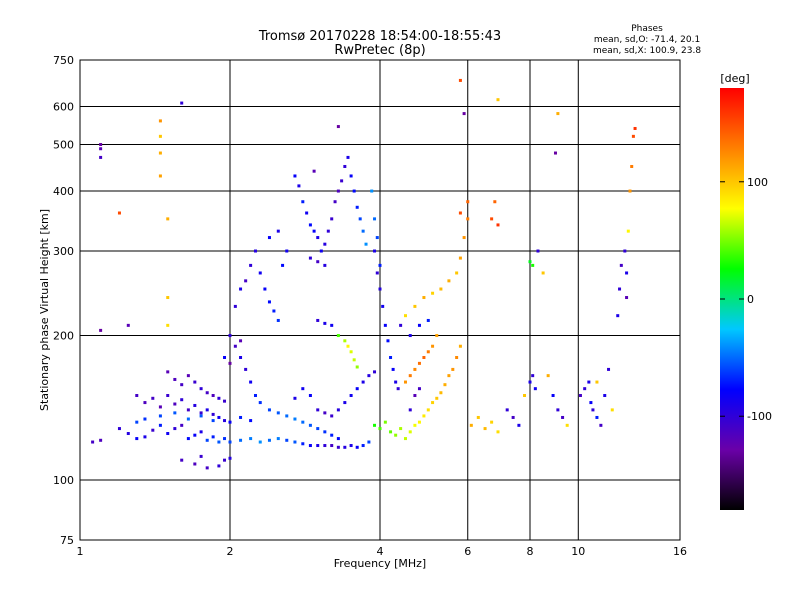 The width and height of the screenshot is (800, 600). What do you see at coordinates (680, 551) in the screenshot?
I see `x-tick-label: 16` at bounding box center [680, 551].